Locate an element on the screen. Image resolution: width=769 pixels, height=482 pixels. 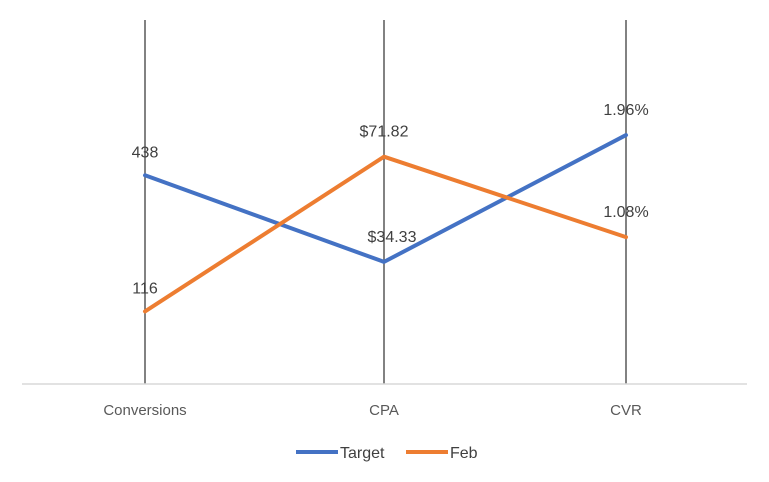
legend-item-feb: Feb is located at coordinates (442, 453).